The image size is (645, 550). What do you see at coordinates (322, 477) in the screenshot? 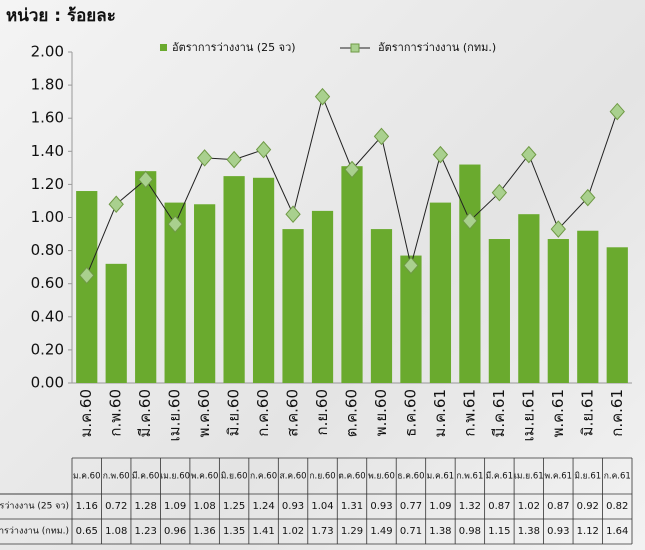
I see `table-header: ก.ย.60` at bounding box center [322, 477].